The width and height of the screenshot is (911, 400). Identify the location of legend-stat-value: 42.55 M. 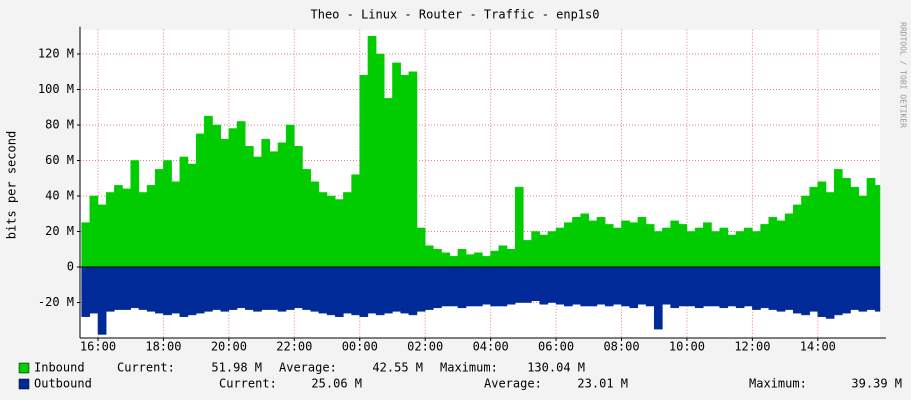
(397, 368).